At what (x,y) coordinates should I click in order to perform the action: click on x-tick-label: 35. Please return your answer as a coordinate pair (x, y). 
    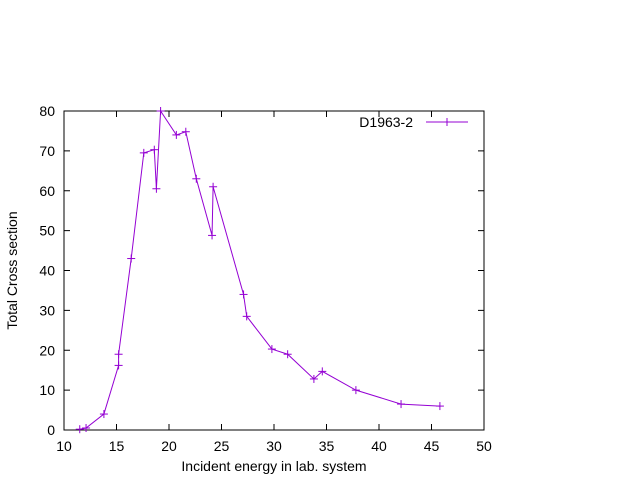
    Looking at the image, I should click on (327, 446).